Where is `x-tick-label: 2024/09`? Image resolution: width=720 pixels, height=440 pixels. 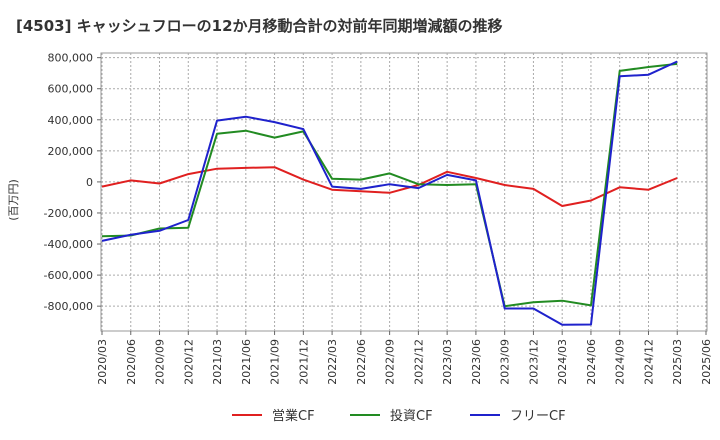
x-tick-label: 2024/09 is located at coordinates (620, 362).